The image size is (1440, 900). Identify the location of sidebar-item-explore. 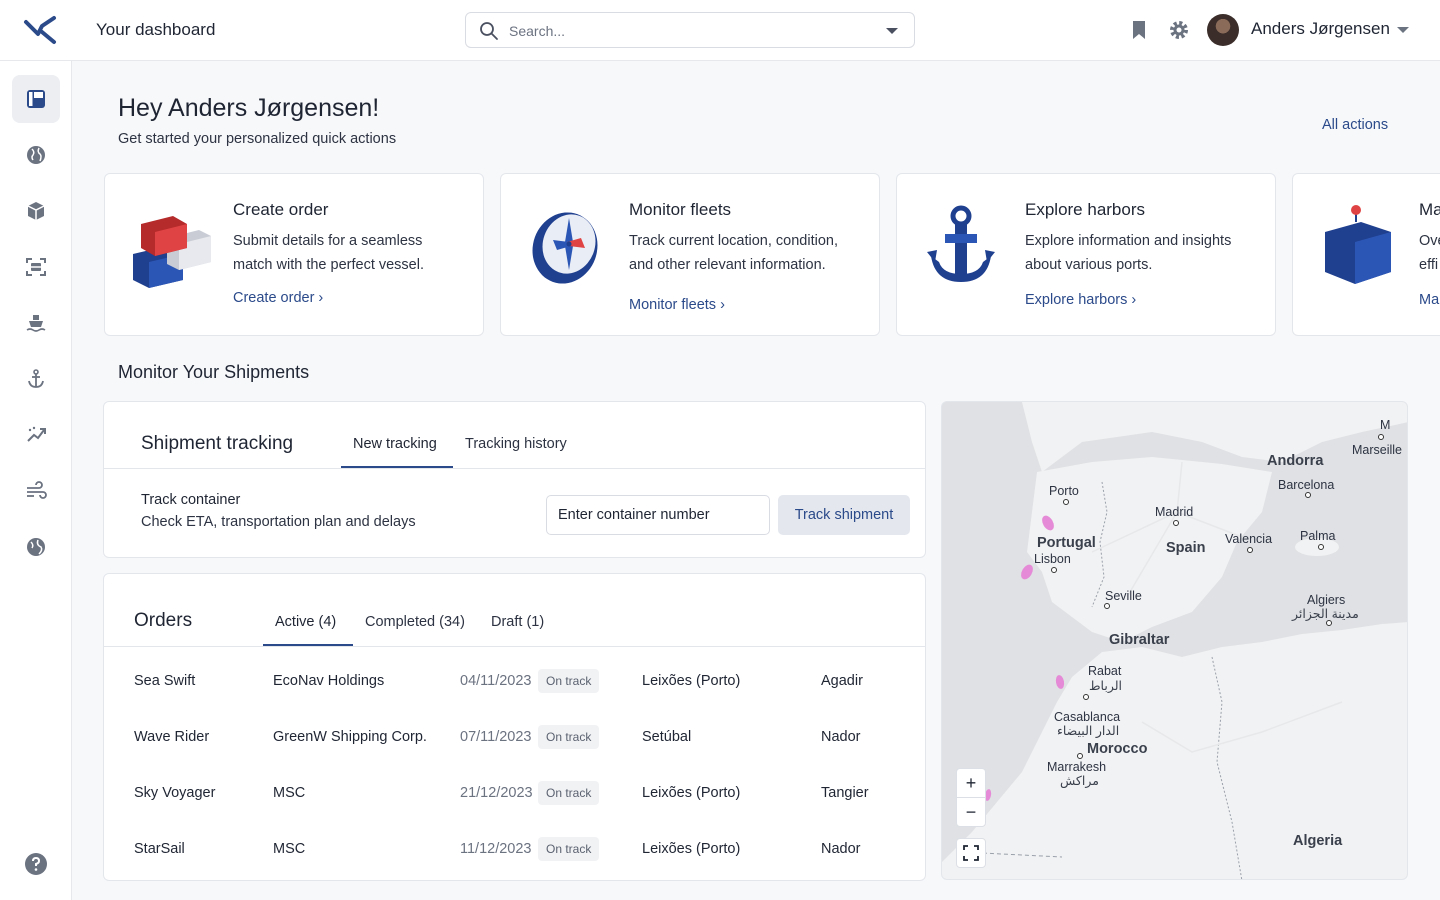
(36, 547).